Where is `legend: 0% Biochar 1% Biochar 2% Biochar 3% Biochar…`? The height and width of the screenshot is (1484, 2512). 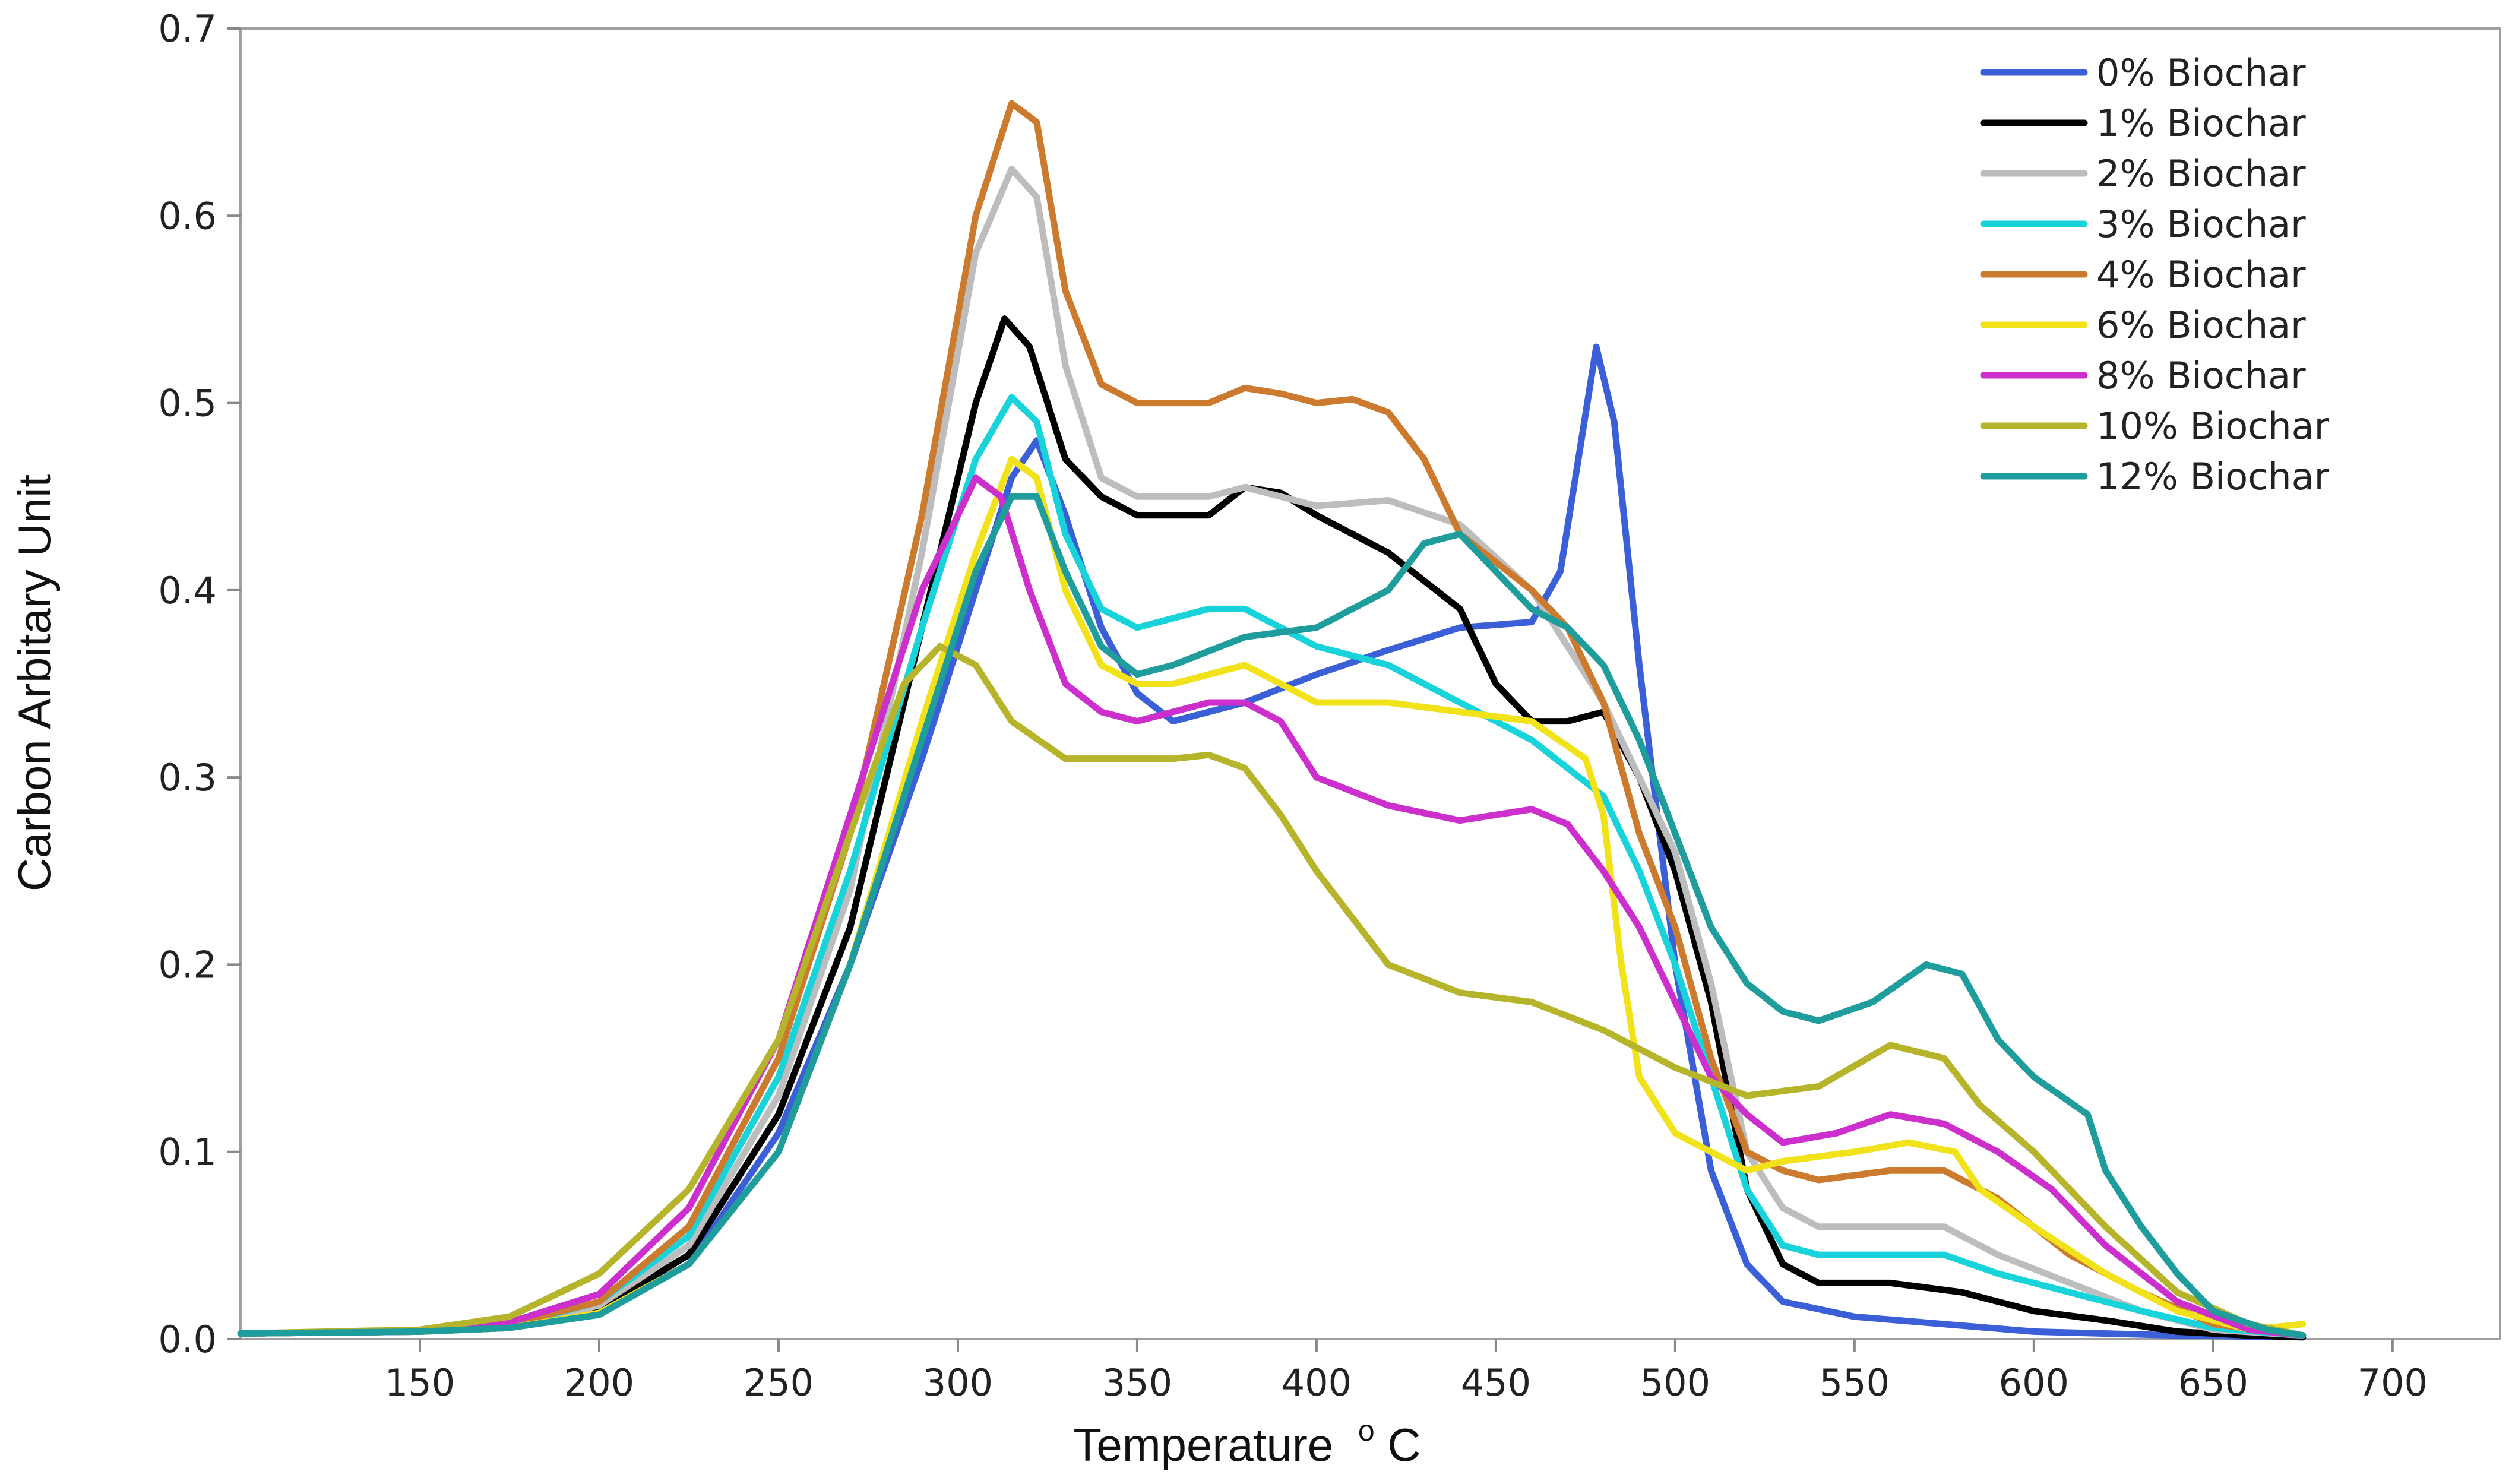 legend: 0% Biochar 1% Biochar 2% Biochar 3% Biochar… is located at coordinates (2155, 274).